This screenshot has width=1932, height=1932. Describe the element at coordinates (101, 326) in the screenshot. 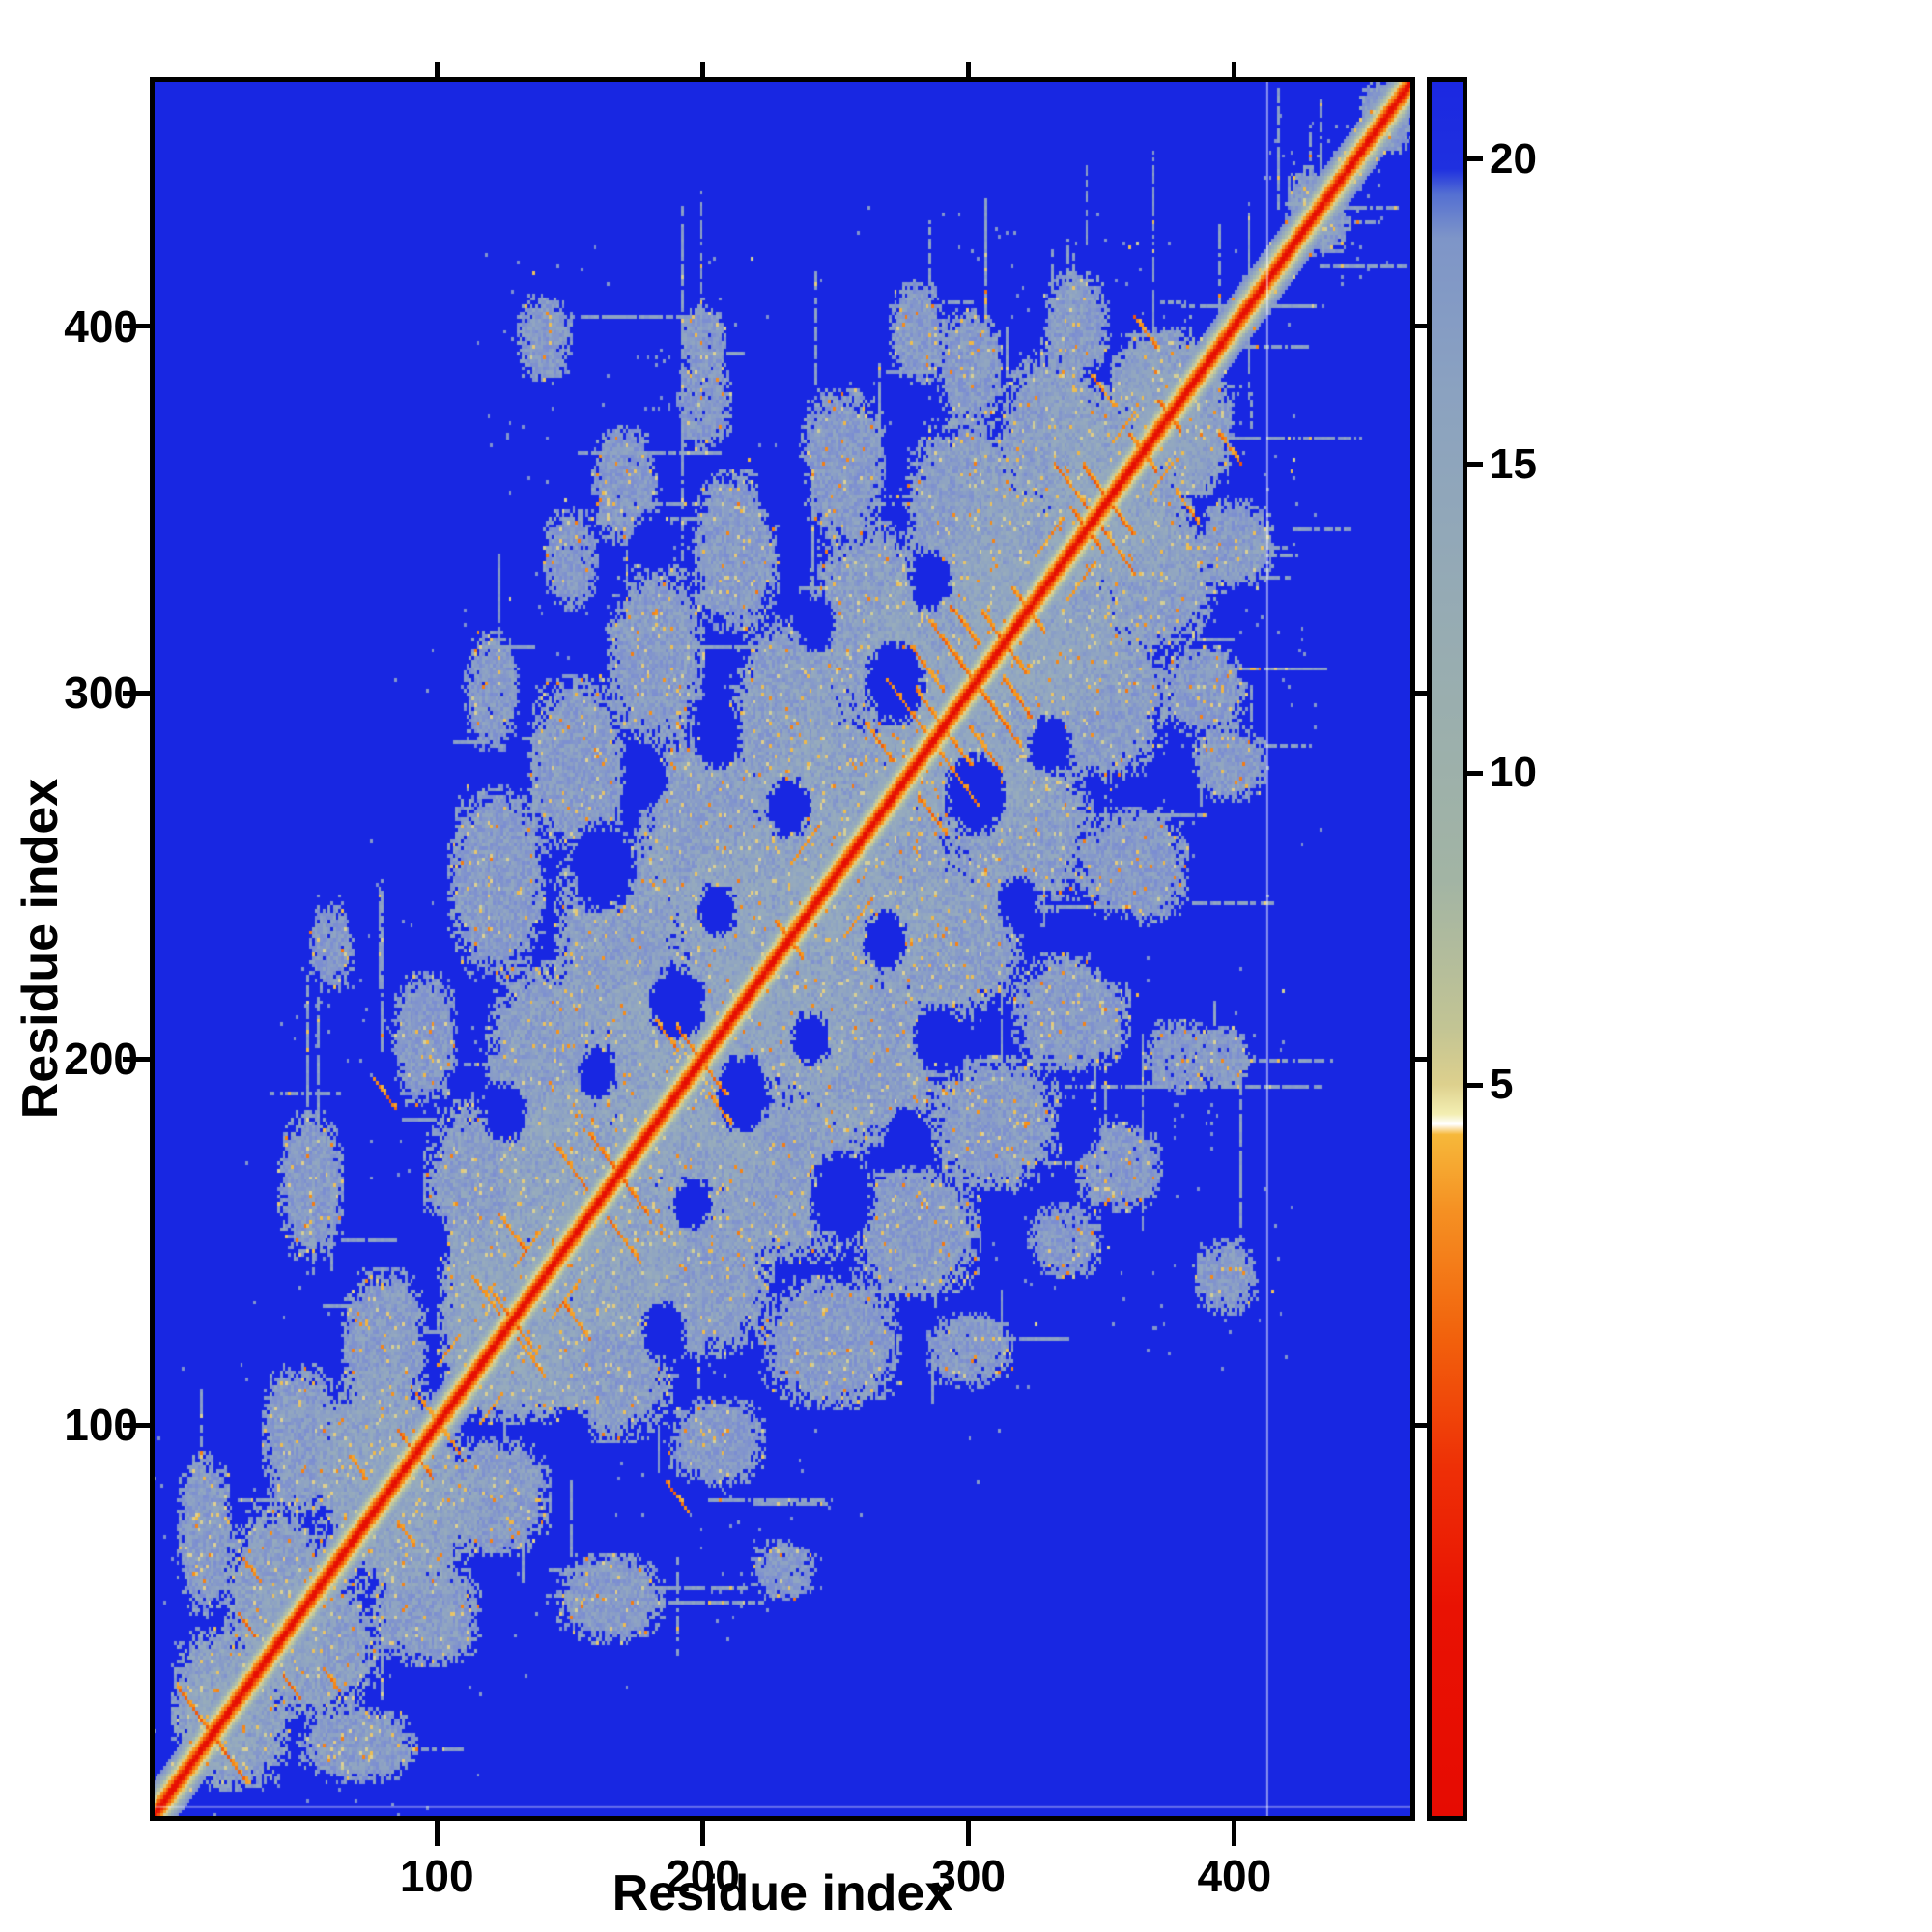

I see `y-tick-label: 400` at that location.